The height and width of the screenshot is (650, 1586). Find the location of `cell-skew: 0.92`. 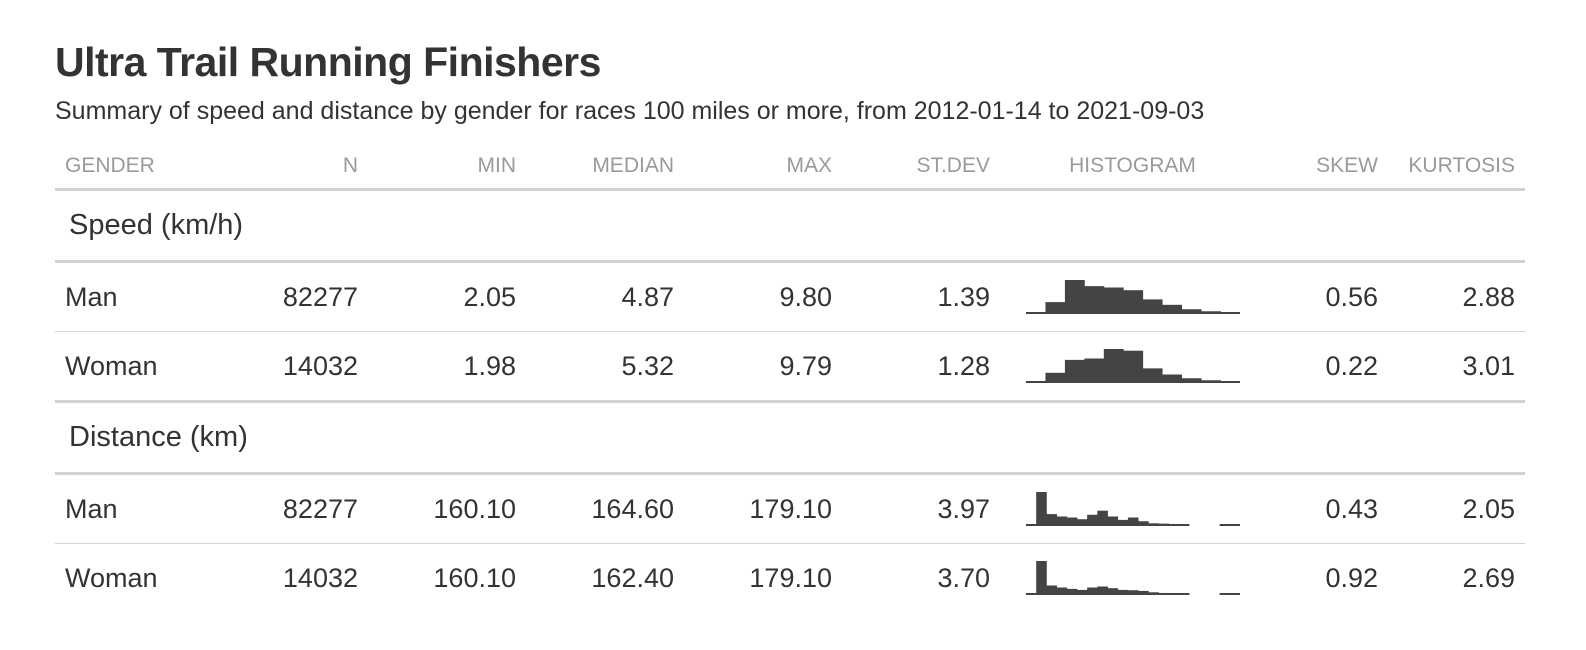

cell-skew: 0.92 is located at coordinates (1351, 577).